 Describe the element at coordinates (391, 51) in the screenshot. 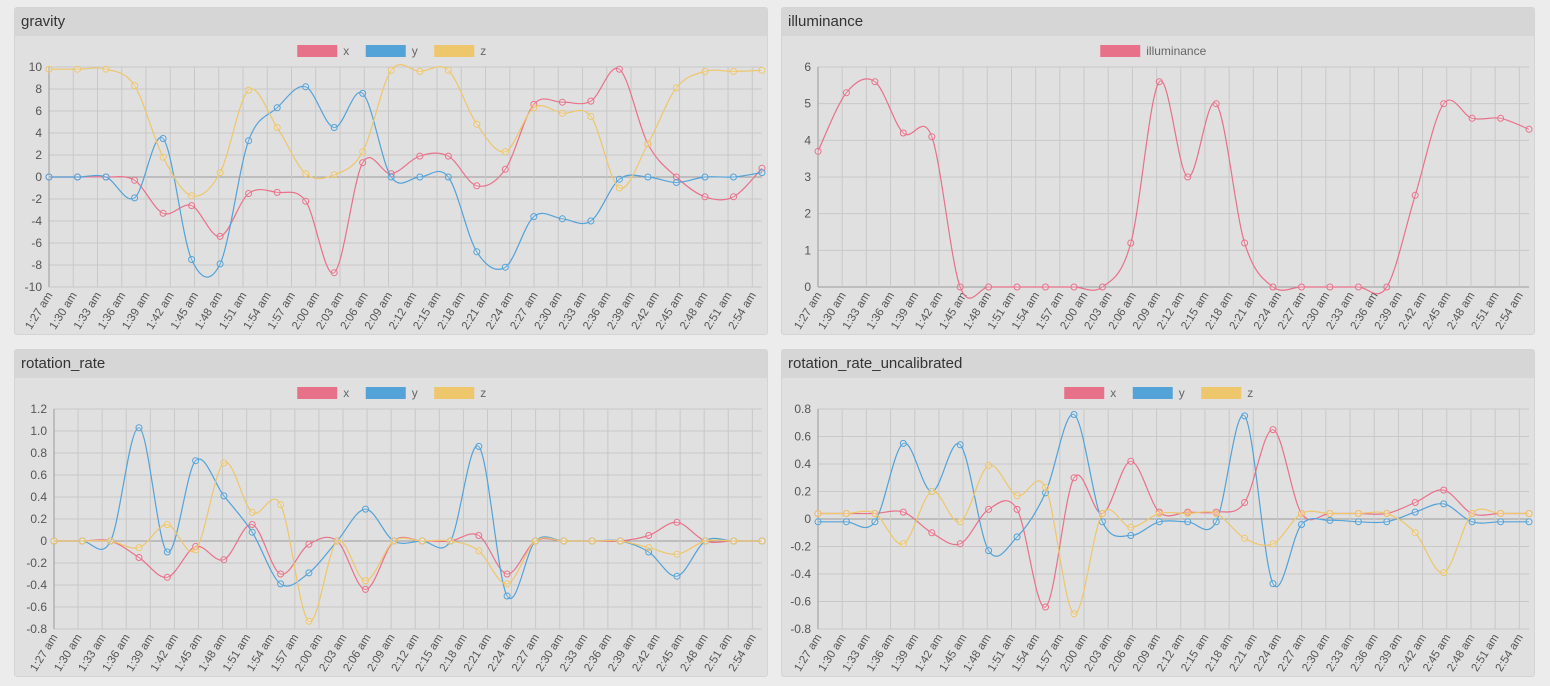

I see `legend-item-y: y` at that location.